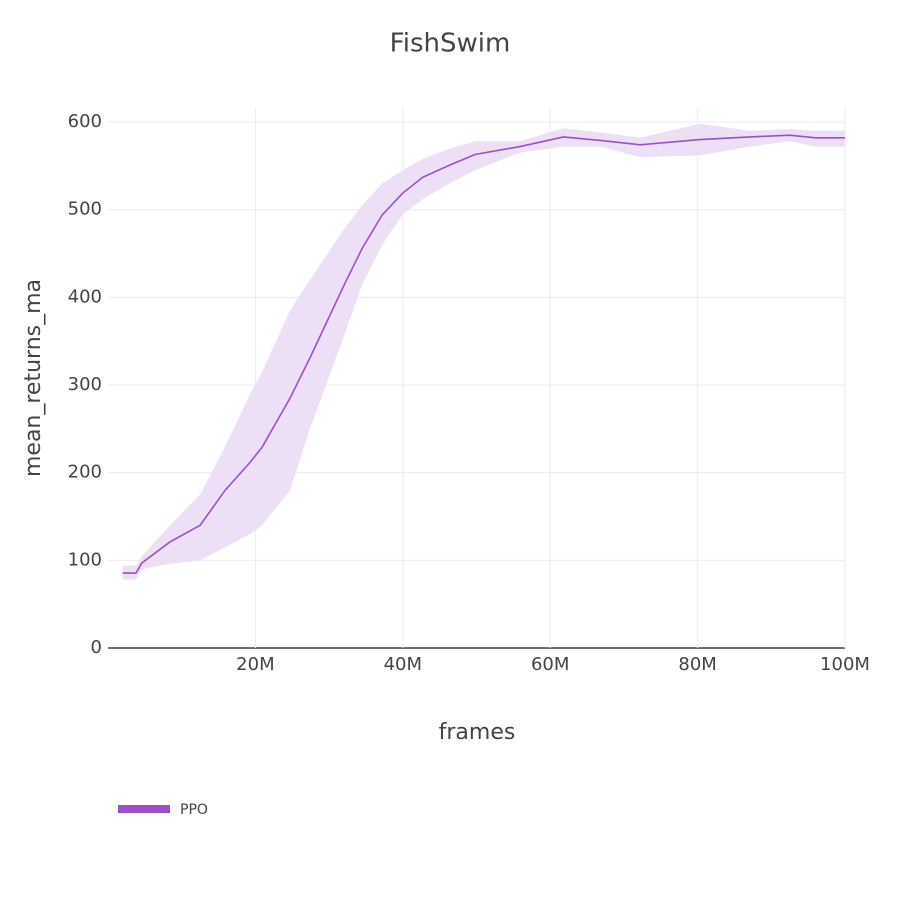  I want to click on x-tick-label: 100M, so click(845, 664).